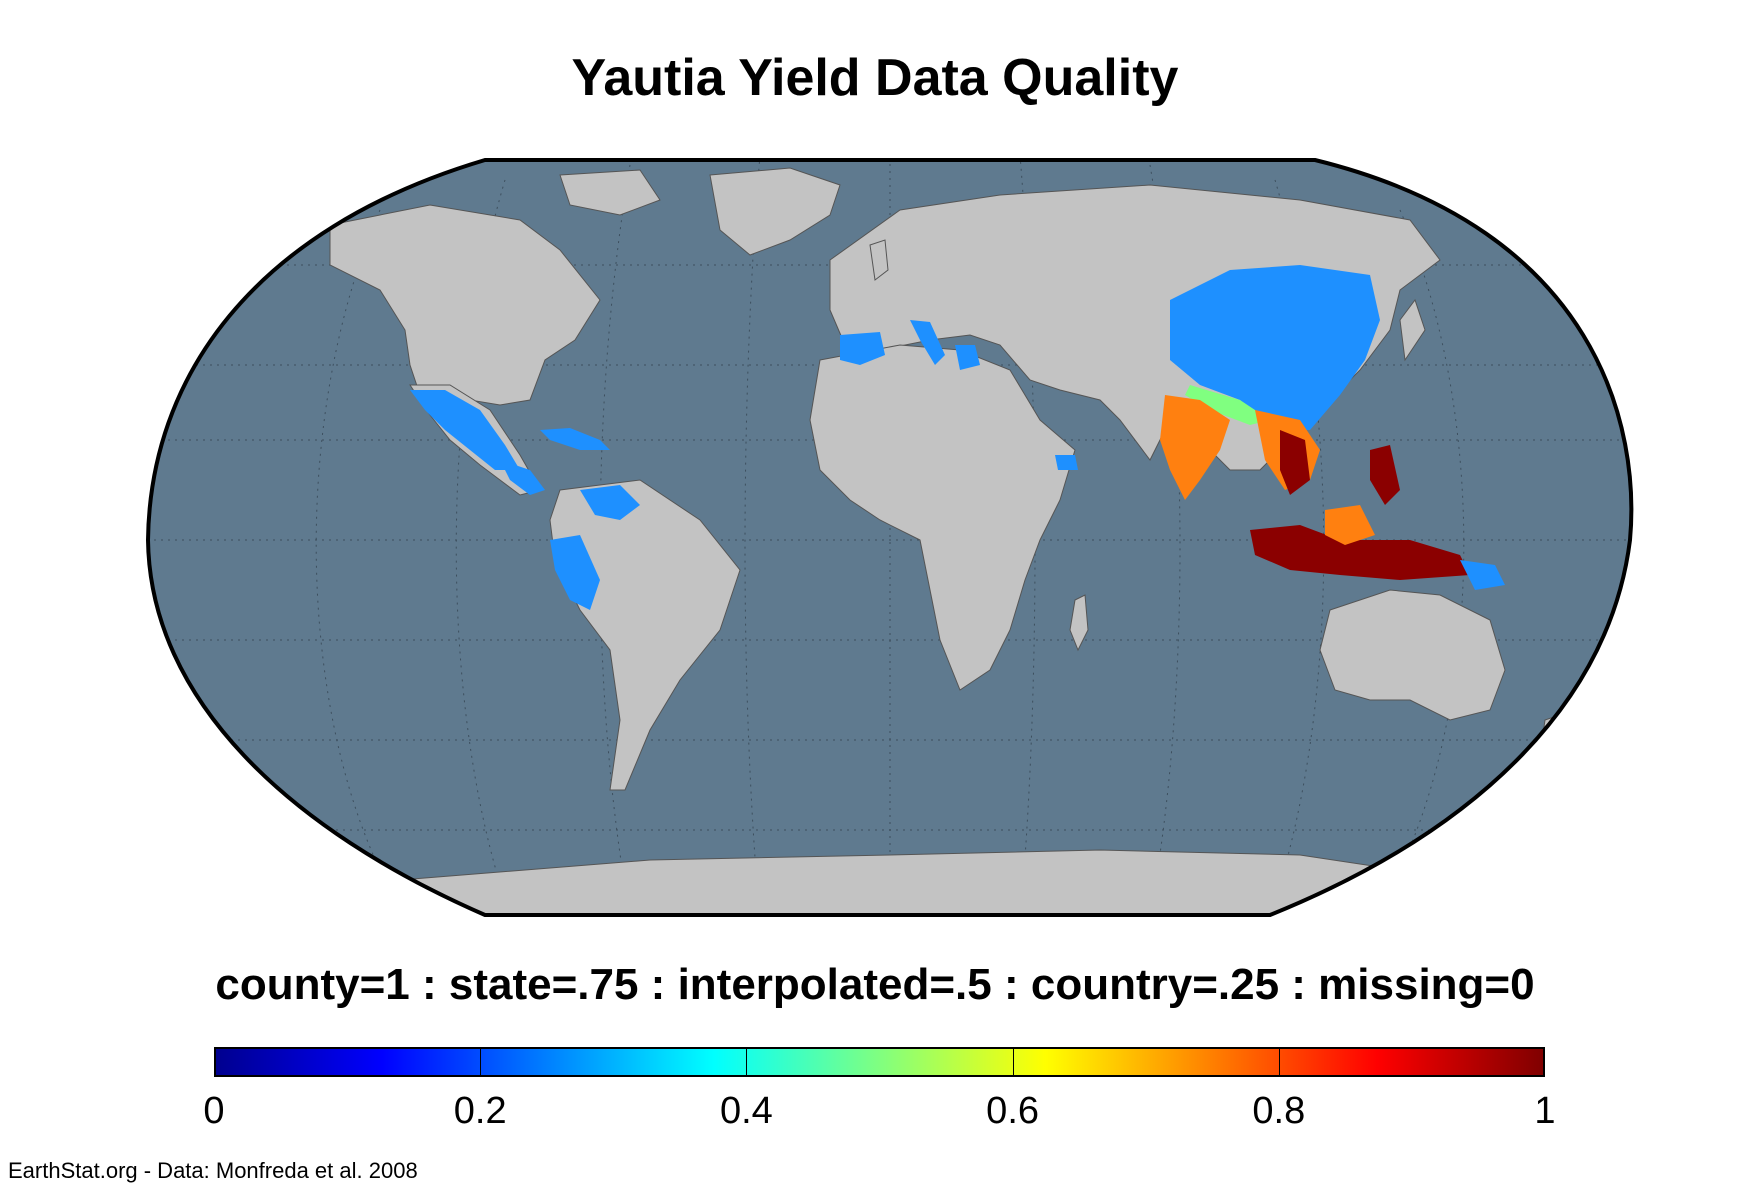 The width and height of the screenshot is (1750, 1188). What do you see at coordinates (879, 260) in the screenshot?
I see `uk` at bounding box center [879, 260].